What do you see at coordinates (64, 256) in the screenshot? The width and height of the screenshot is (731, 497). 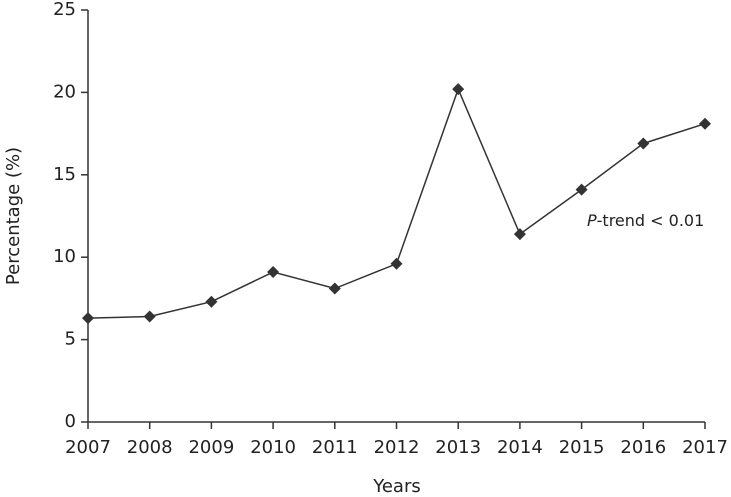 I see `y-tick-label: 10` at bounding box center [64, 256].